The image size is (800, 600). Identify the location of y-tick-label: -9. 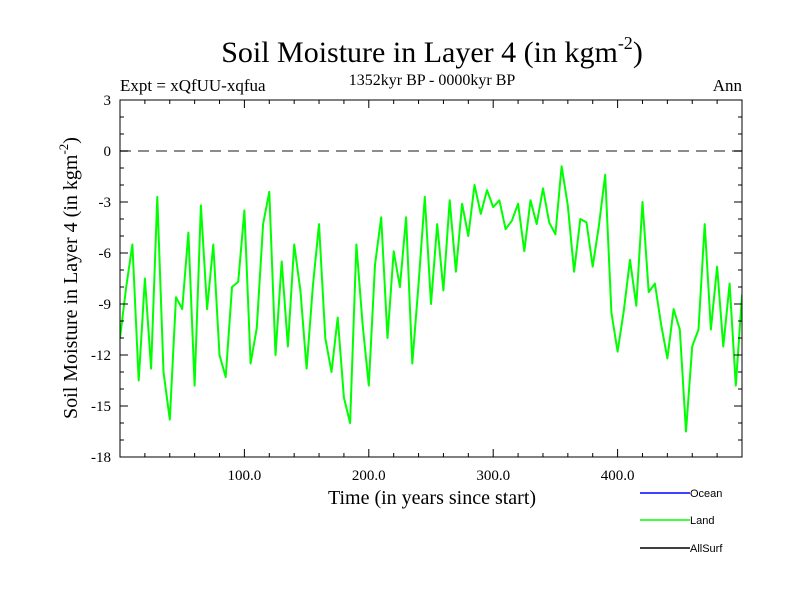
(105, 305).